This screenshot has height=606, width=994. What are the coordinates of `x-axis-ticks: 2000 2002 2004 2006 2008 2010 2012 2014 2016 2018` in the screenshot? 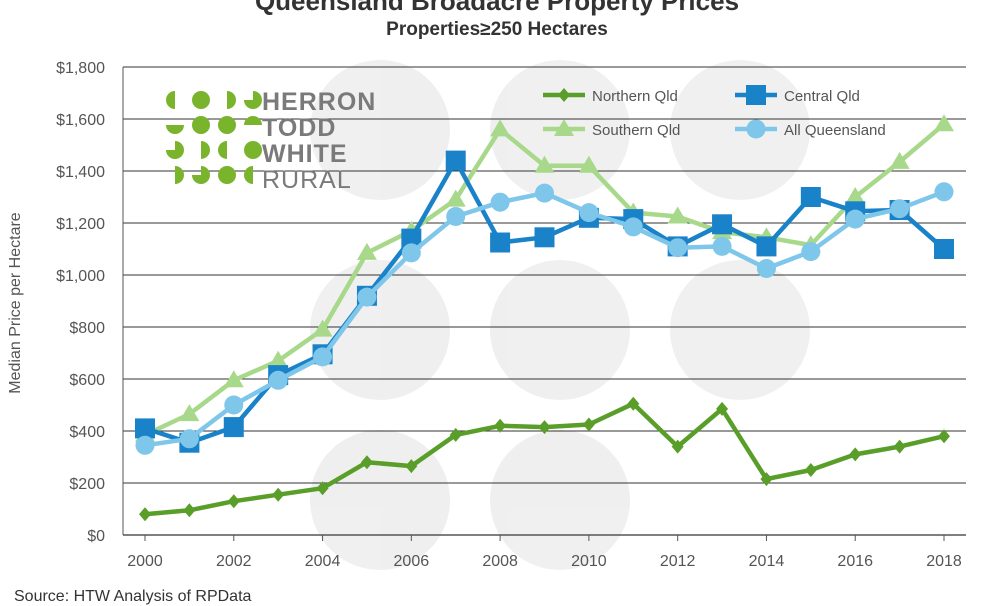 It's located at (544, 552).